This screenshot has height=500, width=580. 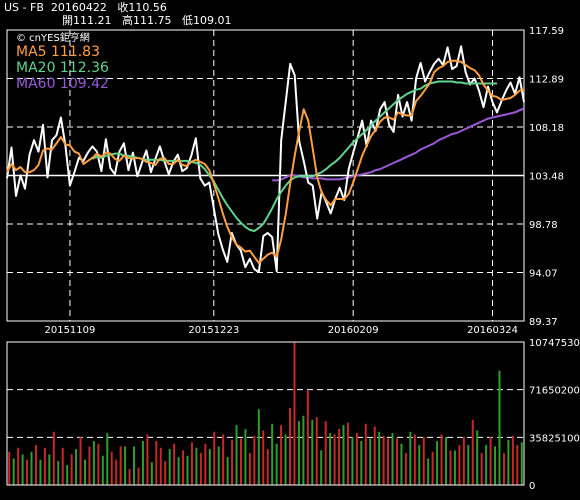 I want to click on close-price-label: 收110.56, so click(x=142, y=7).